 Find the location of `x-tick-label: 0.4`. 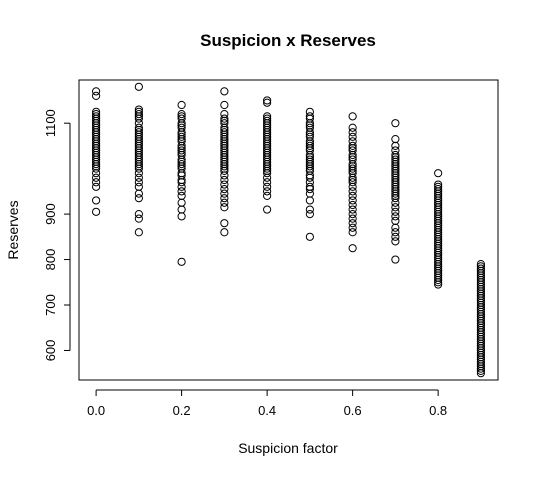

x-tick-label: 0.4 is located at coordinates (267, 410).